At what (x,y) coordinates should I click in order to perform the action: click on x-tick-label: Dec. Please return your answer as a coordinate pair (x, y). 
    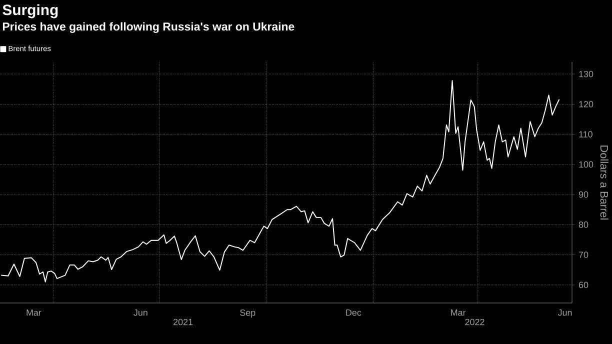
    Looking at the image, I should click on (354, 312).